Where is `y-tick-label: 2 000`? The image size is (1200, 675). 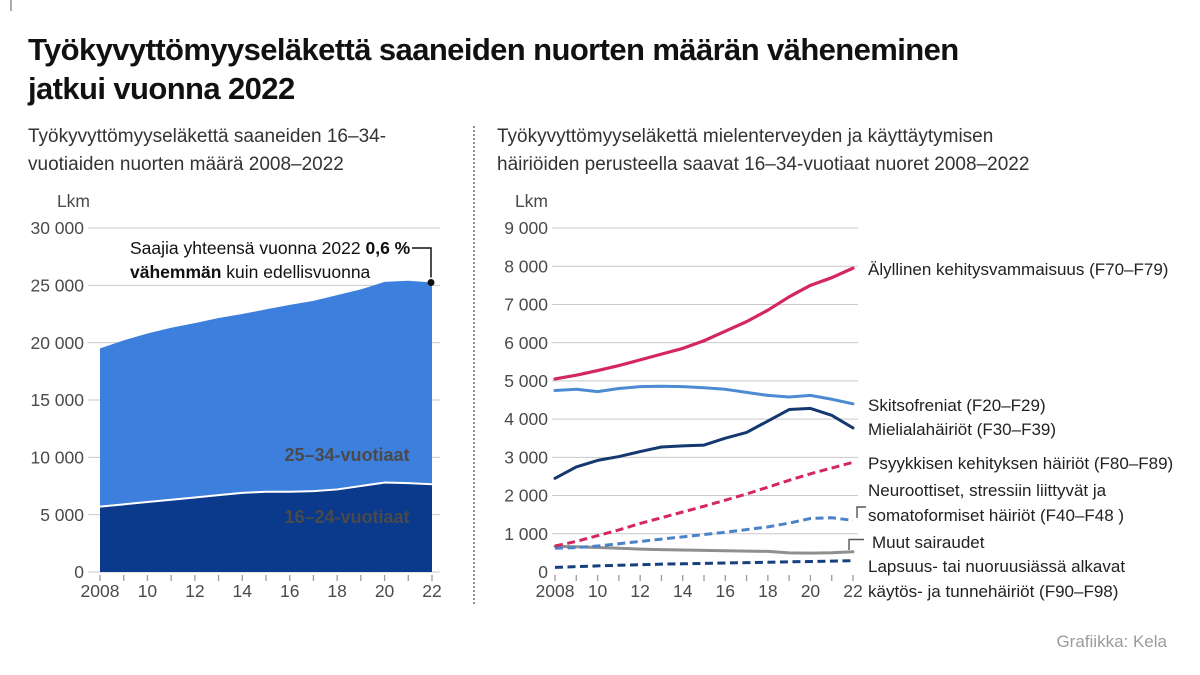 y-tick-label: 2 000 is located at coordinates (526, 496).